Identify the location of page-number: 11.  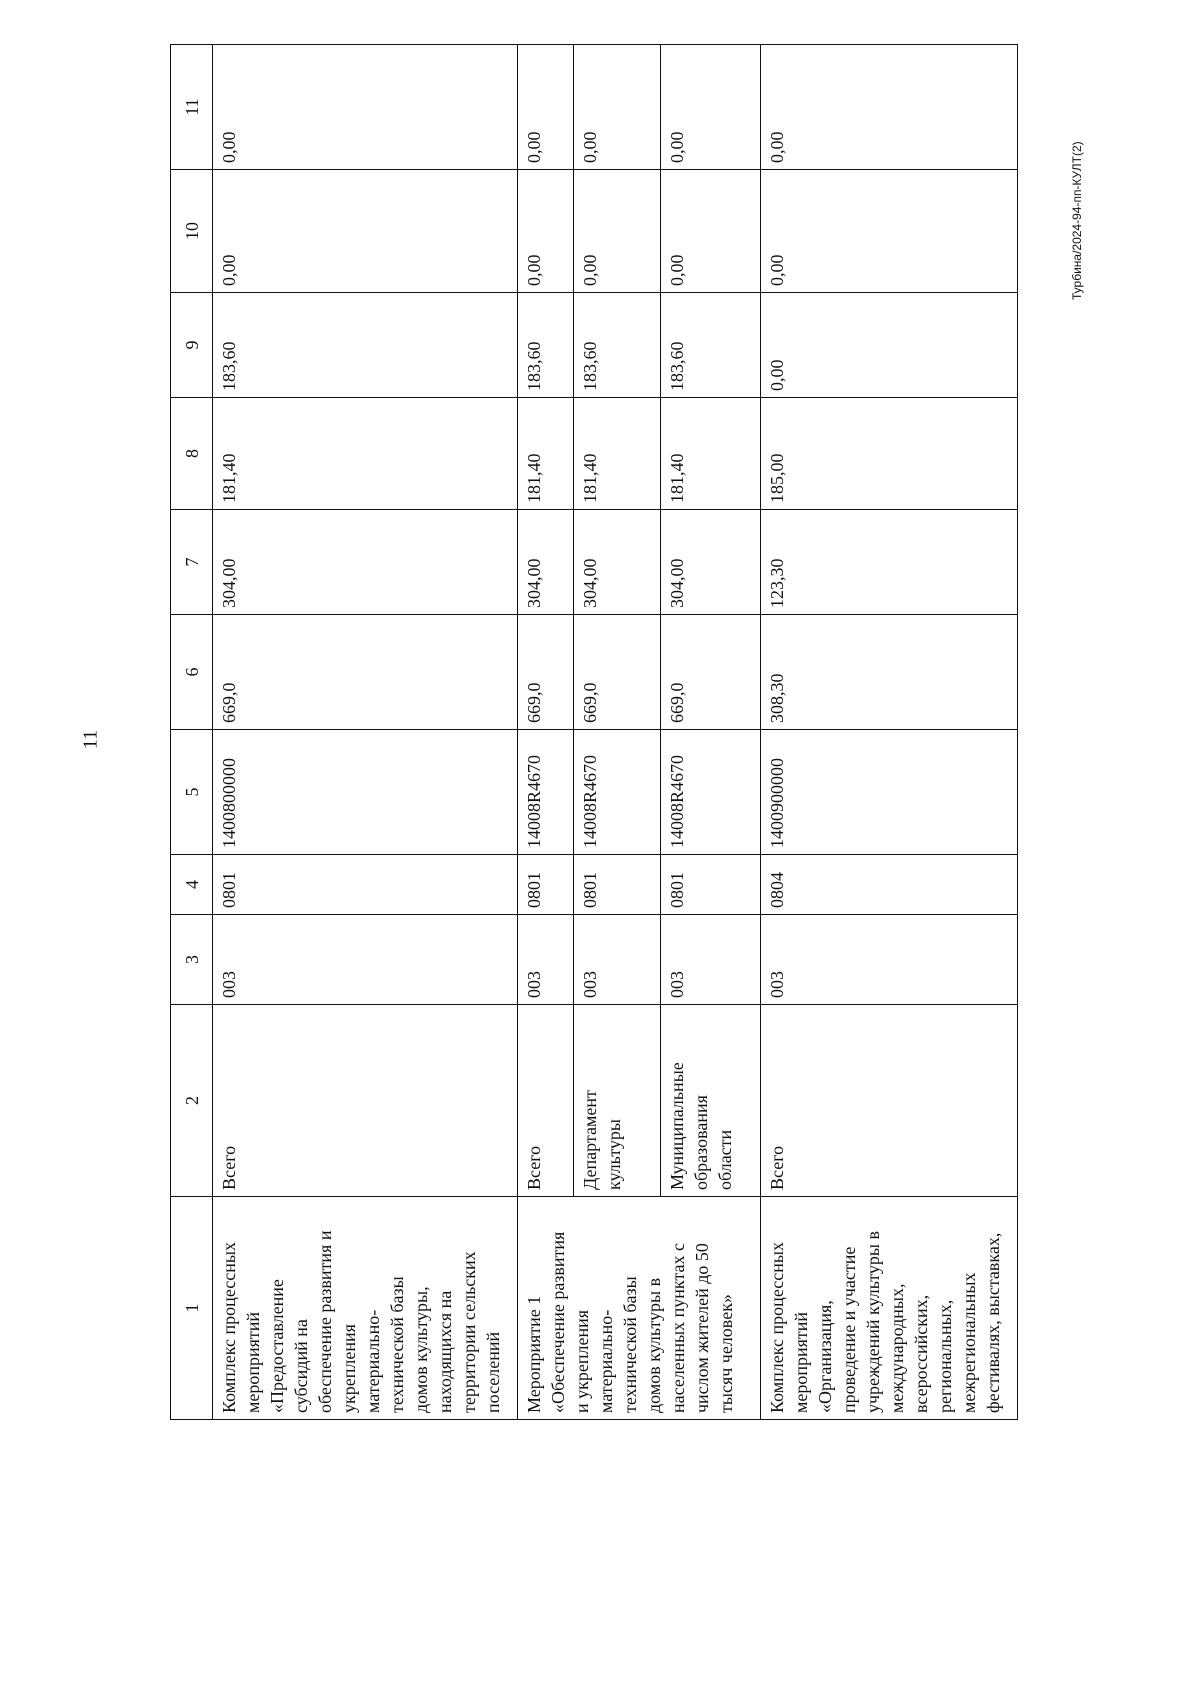
(90, 739).